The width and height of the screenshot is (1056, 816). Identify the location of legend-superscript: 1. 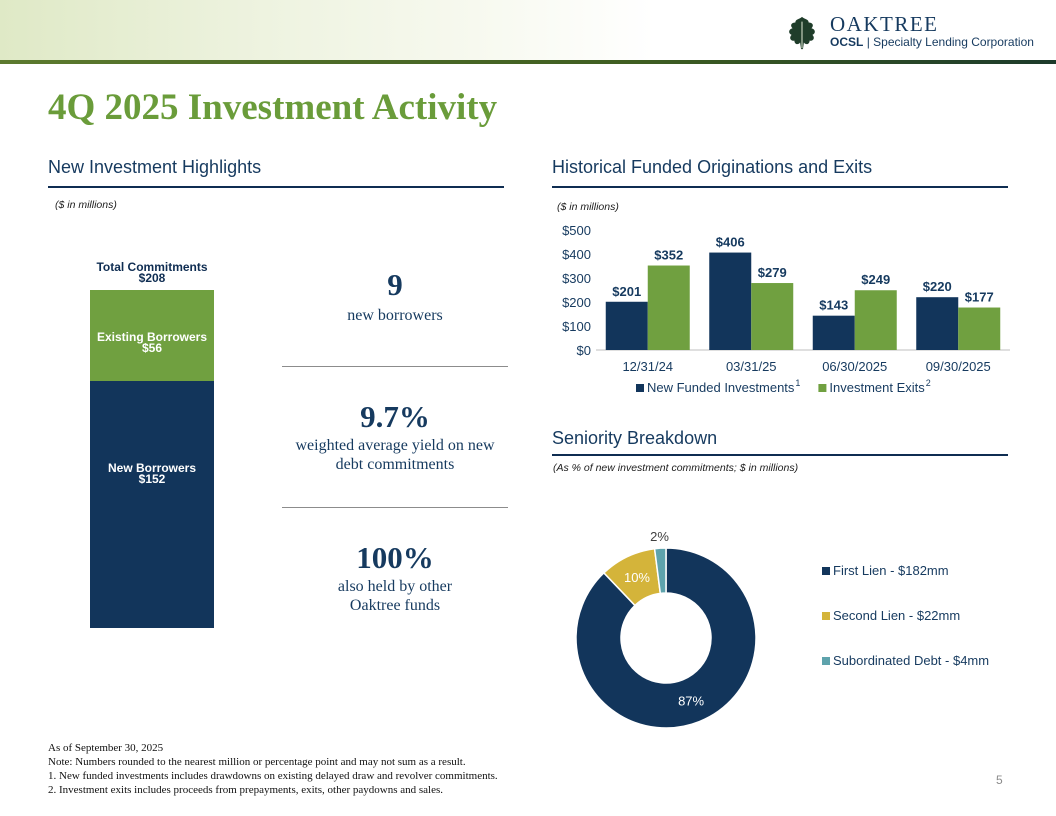
(797, 383).